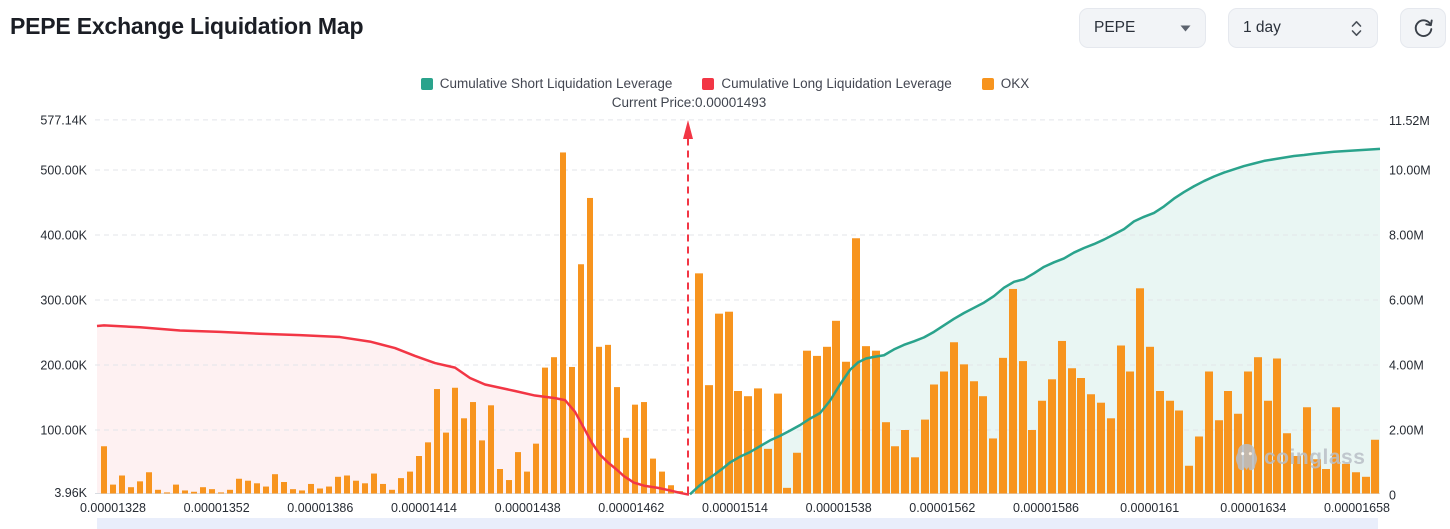 This screenshot has height=529, width=1450. I want to click on legend-item-okx: OKX, so click(1005, 83).